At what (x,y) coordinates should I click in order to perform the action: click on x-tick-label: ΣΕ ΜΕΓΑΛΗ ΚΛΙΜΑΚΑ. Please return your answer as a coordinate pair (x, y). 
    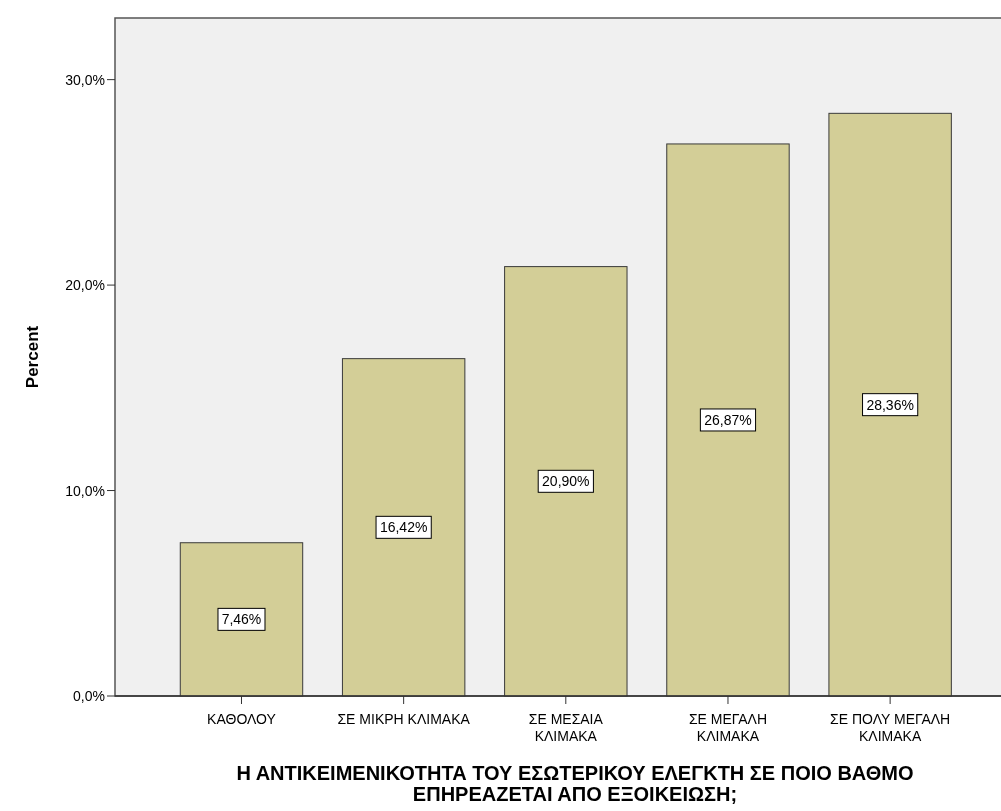
    Looking at the image, I should click on (728, 727).